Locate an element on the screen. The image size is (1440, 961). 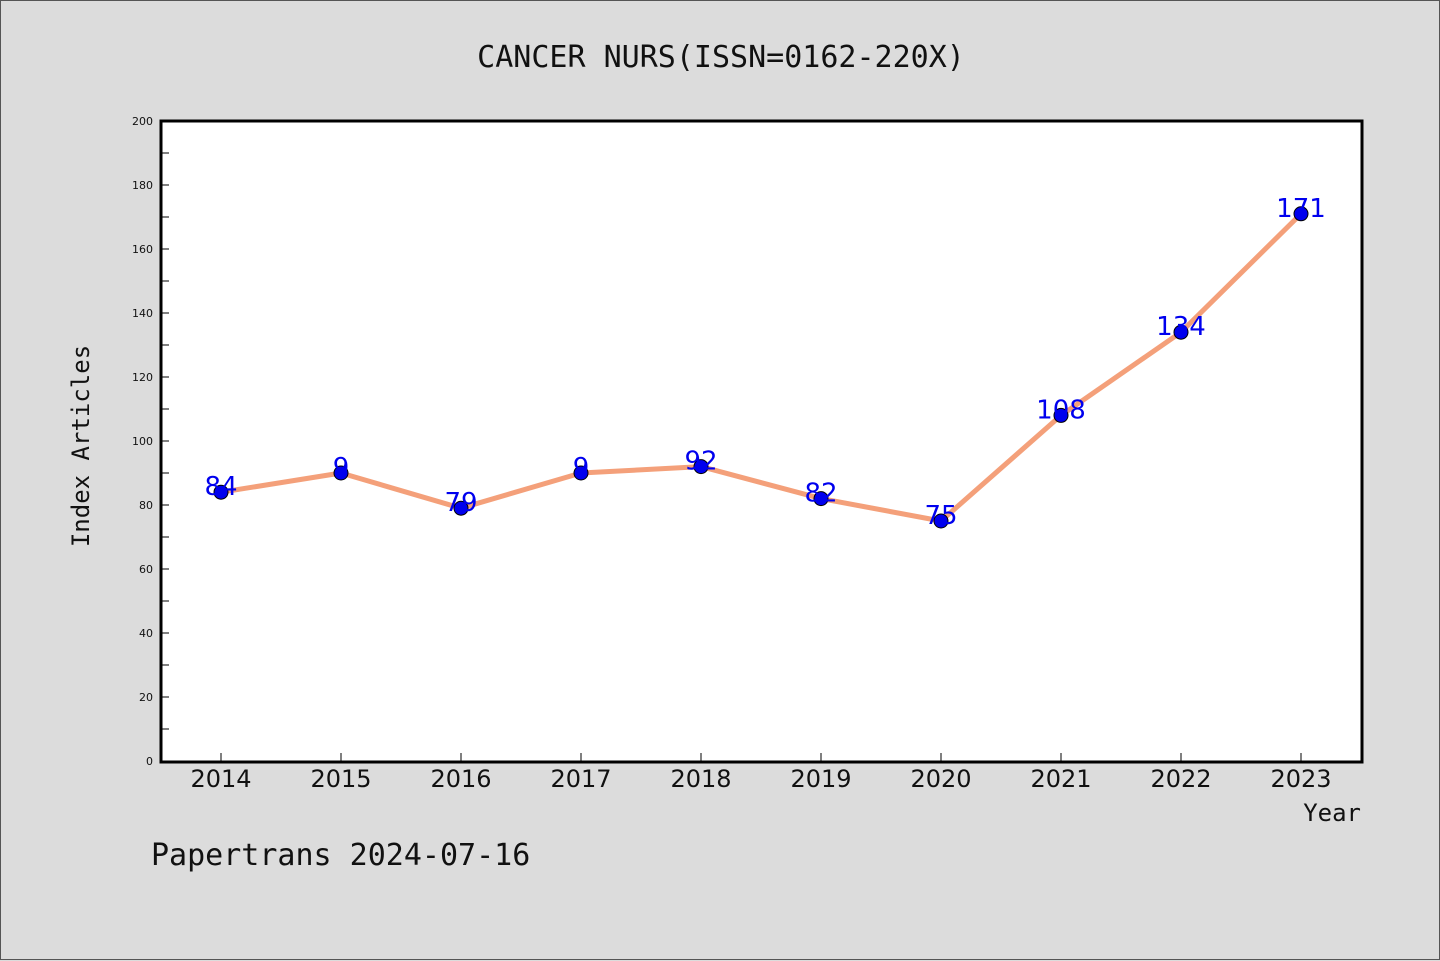
y-tick-label: 180 is located at coordinates (142, 185).